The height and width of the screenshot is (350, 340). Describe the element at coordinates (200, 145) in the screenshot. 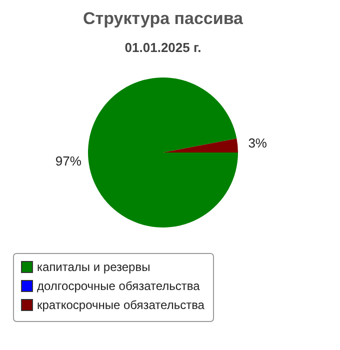

I see `pie-slice` at that location.